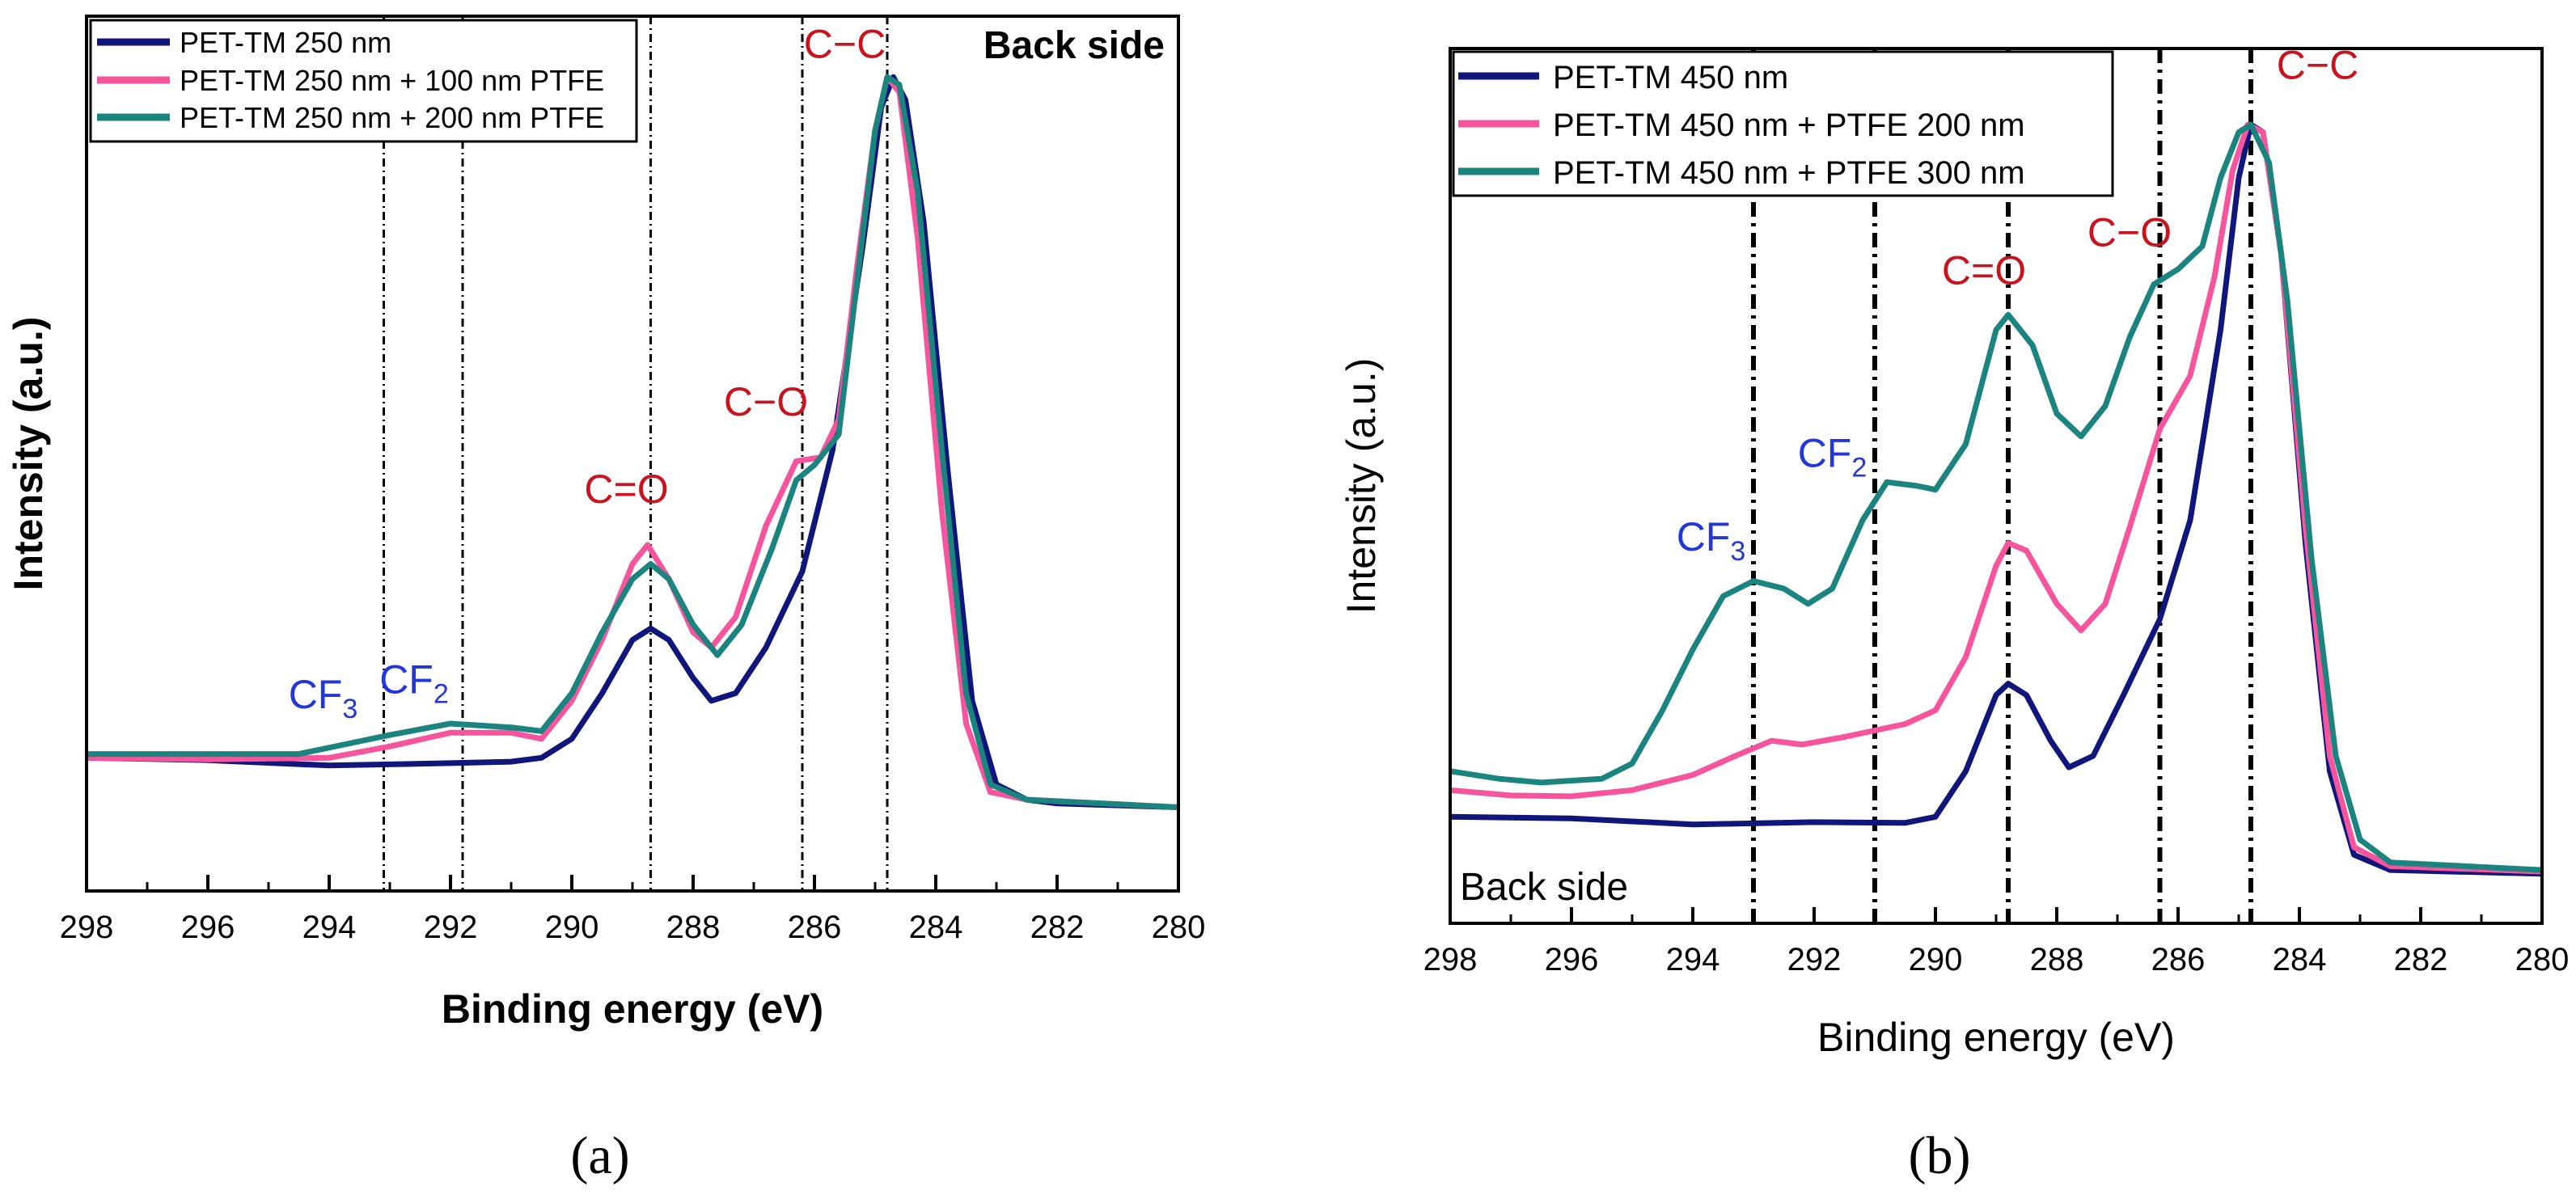 The image size is (2576, 1199). I want to click on legend-label-a-0: PET-TM 250 nm, so click(285, 42).